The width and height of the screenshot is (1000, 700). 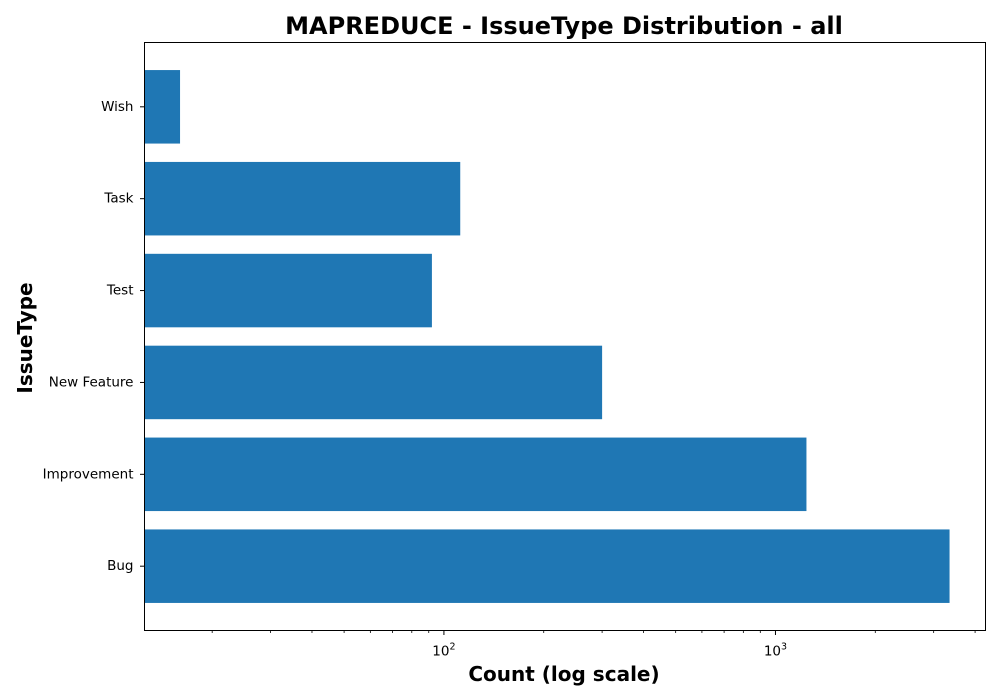 What do you see at coordinates (547, 566) in the screenshot?
I see `bar-bug` at bounding box center [547, 566].